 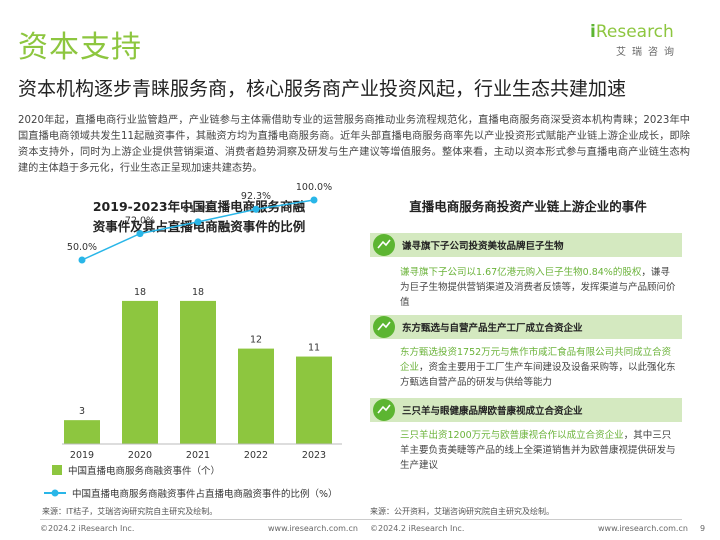 I want to click on source-note-right: 来源：公开资料，艾瑞咨询研究院自主研究及绘制。, so click(x=462, y=511).